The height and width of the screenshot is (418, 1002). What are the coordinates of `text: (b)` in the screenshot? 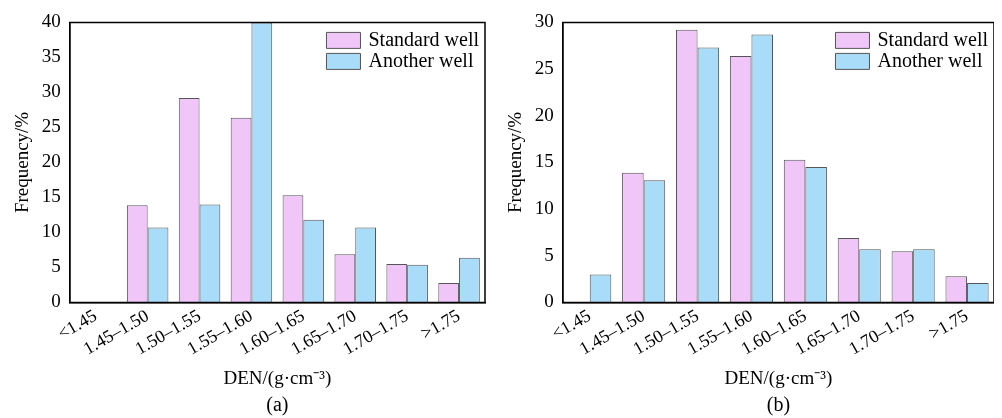 It's located at (778, 405).